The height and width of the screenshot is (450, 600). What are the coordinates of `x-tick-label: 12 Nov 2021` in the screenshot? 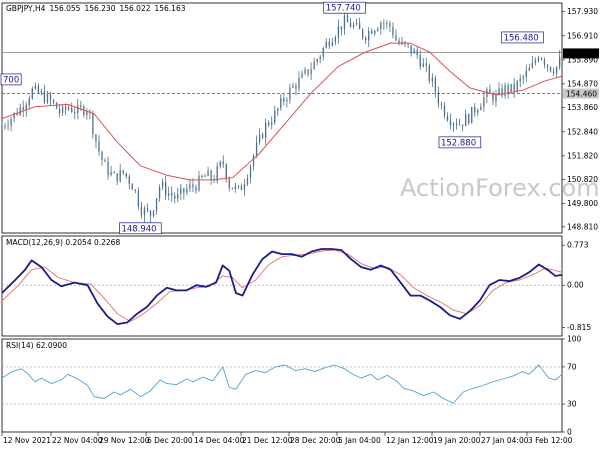 It's located at (27, 440).